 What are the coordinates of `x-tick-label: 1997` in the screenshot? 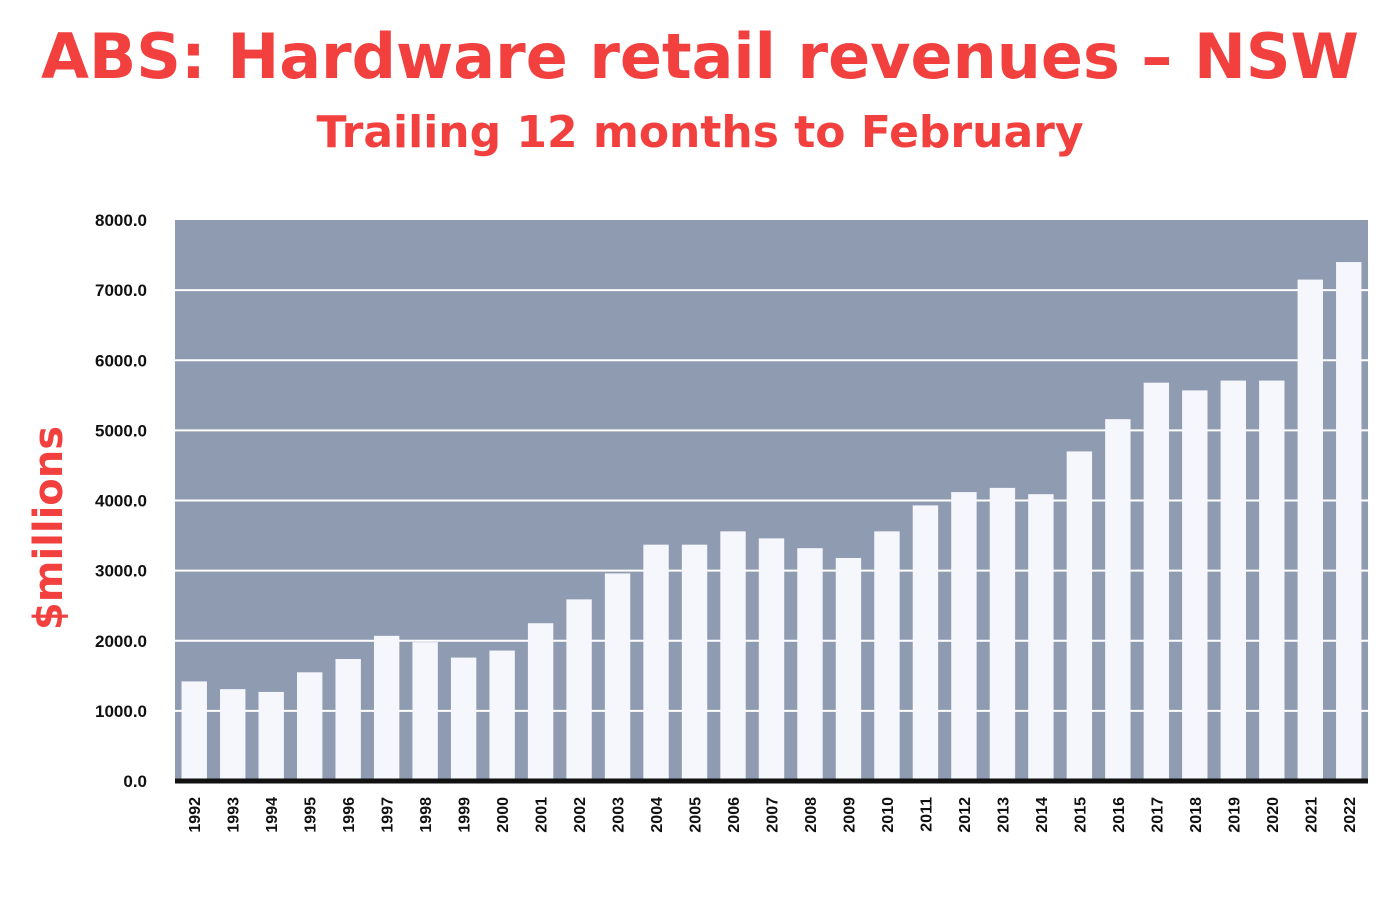 It's located at (388, 815).